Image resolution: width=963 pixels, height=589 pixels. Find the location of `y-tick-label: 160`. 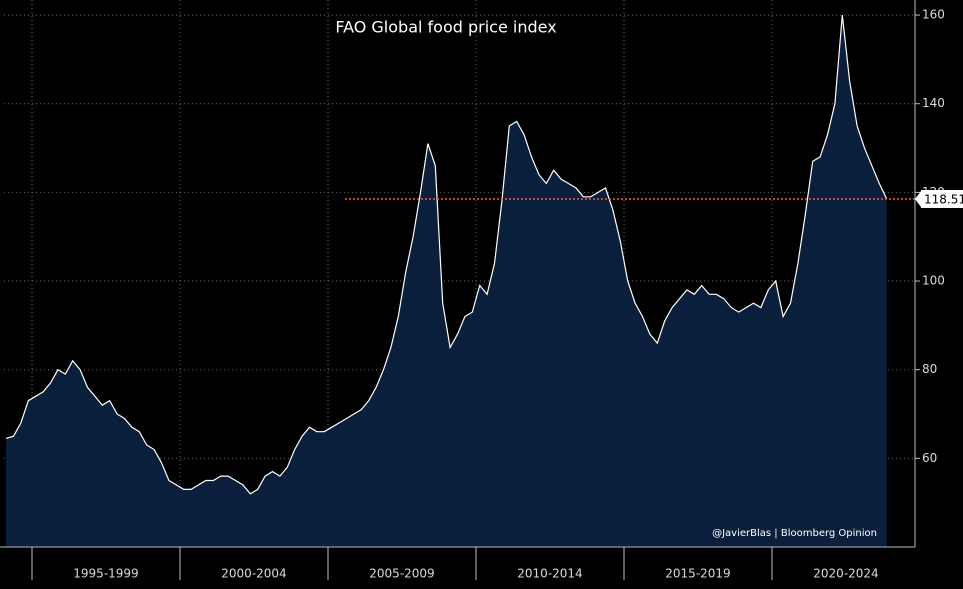

y-tick-label: 160 is located at coordinates (933, 15).